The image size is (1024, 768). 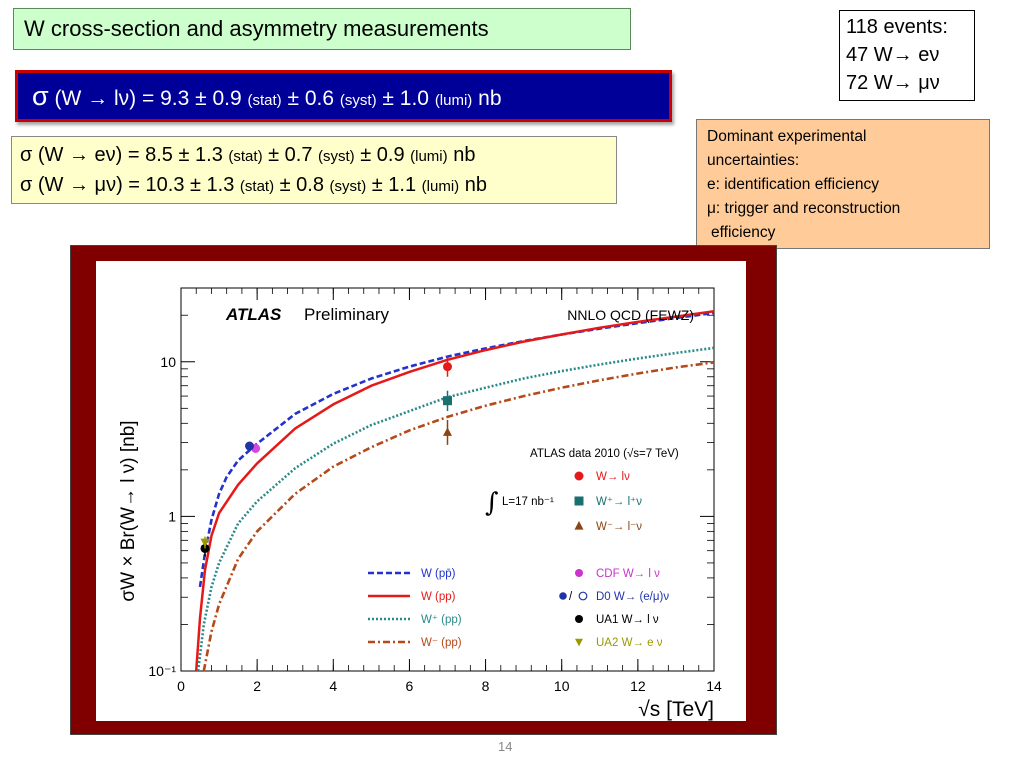 What do you see at coordinates (405, 98) in the screenshot?
I see `combined-lumi-value: ± 1.0` at bounding box center [405, 98].